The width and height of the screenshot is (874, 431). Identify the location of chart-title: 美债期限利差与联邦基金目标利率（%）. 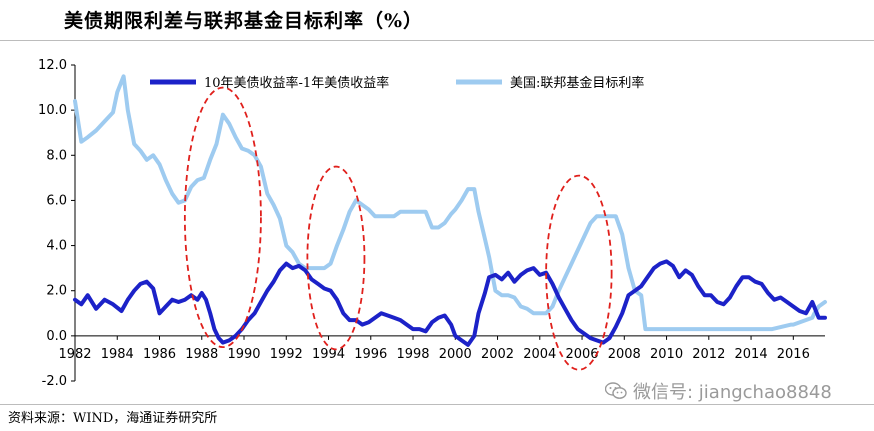
(244, 21).